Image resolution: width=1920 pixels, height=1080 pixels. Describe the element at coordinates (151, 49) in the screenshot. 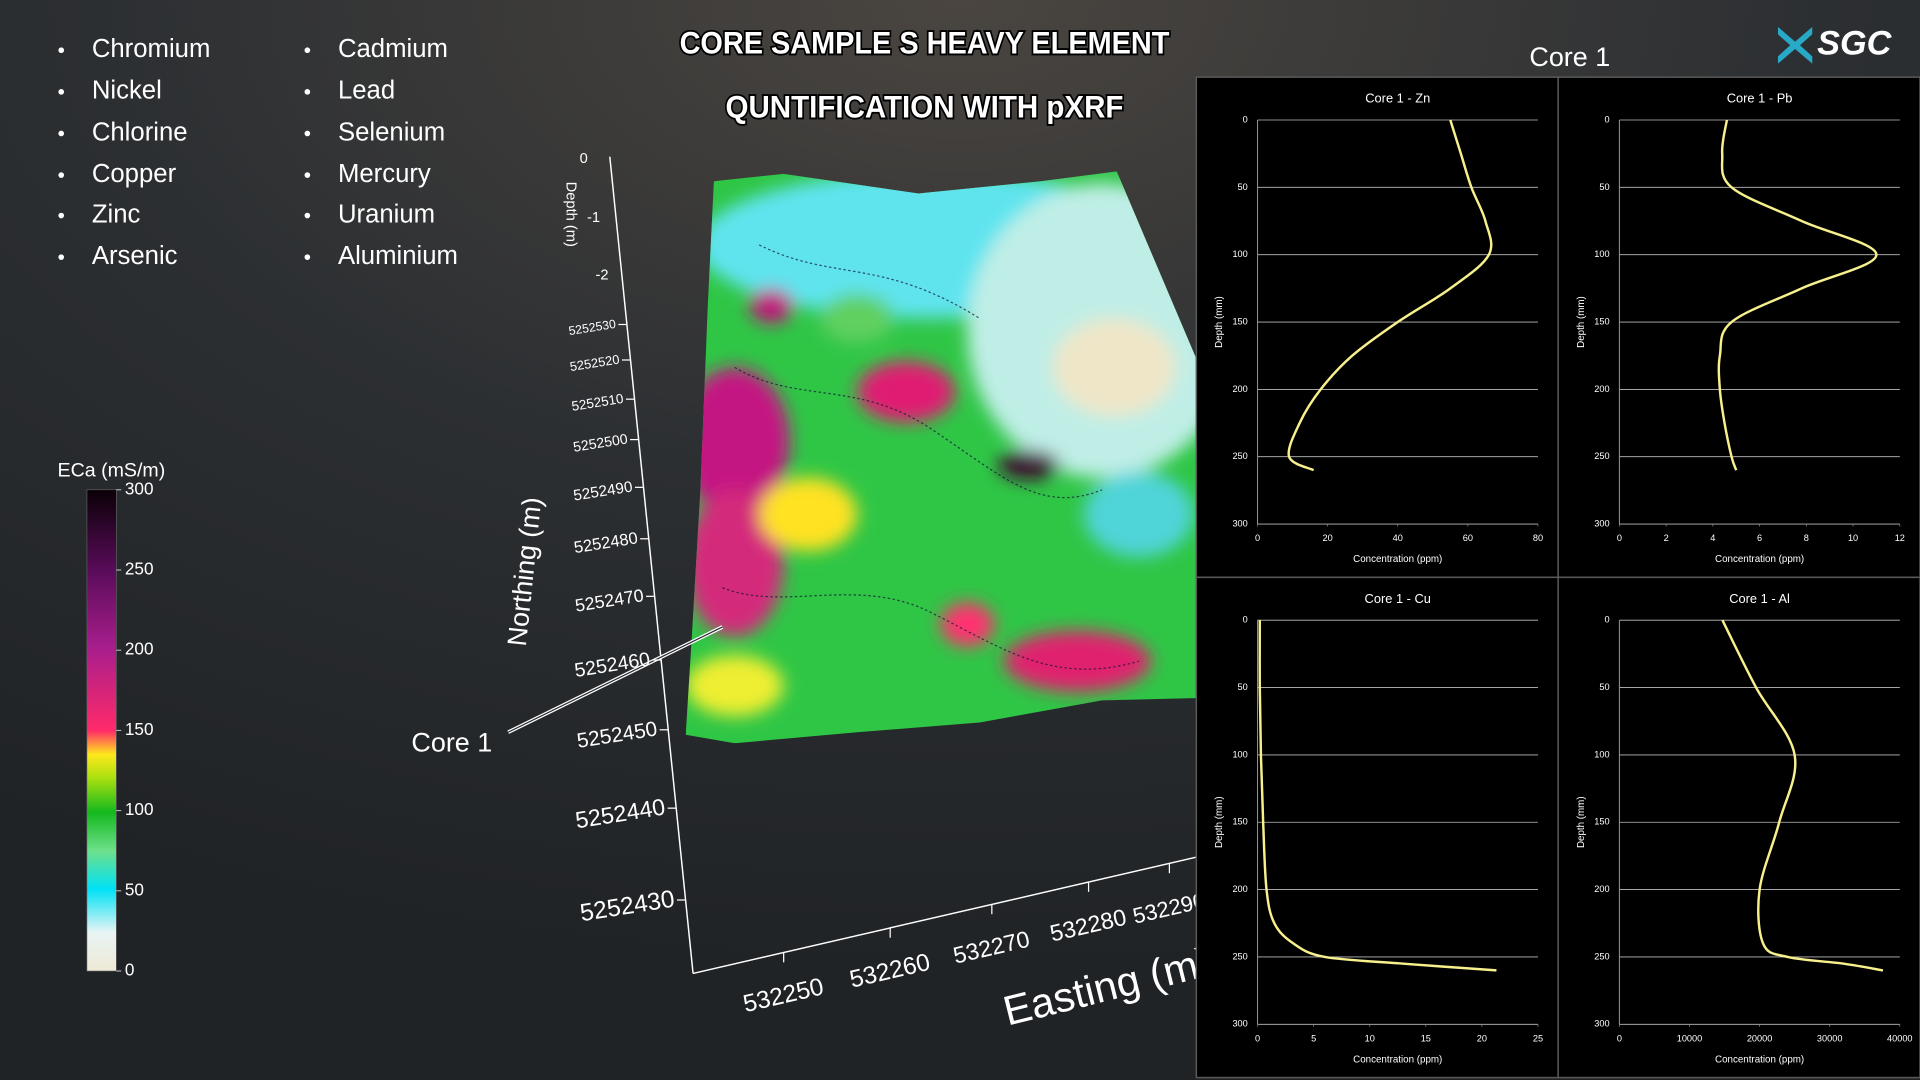

I see `element-name: Chromium` at that location.